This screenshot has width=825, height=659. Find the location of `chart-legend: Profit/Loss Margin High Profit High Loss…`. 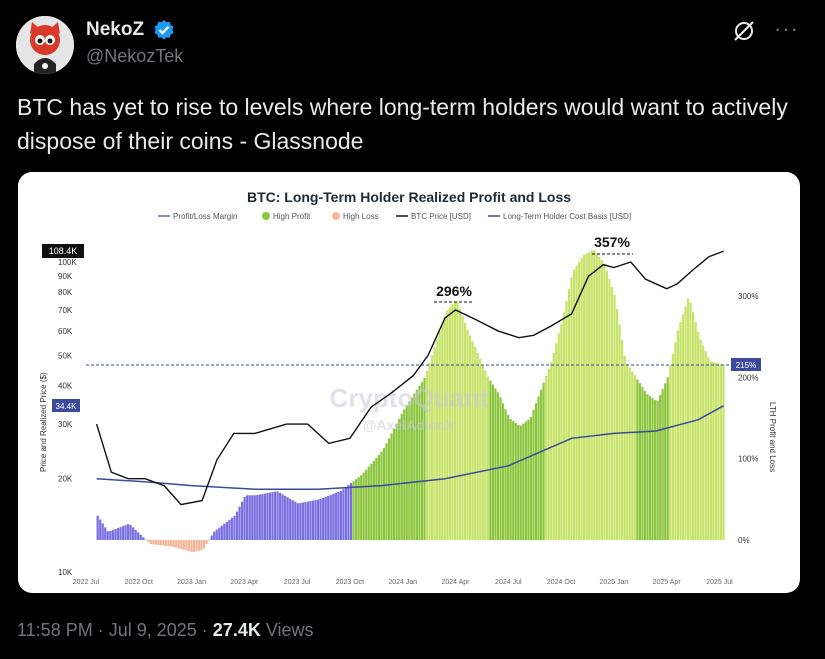

chart-legend: Profit/Loss Margin High Profit High Loss… is located at coordinates (394, 216).